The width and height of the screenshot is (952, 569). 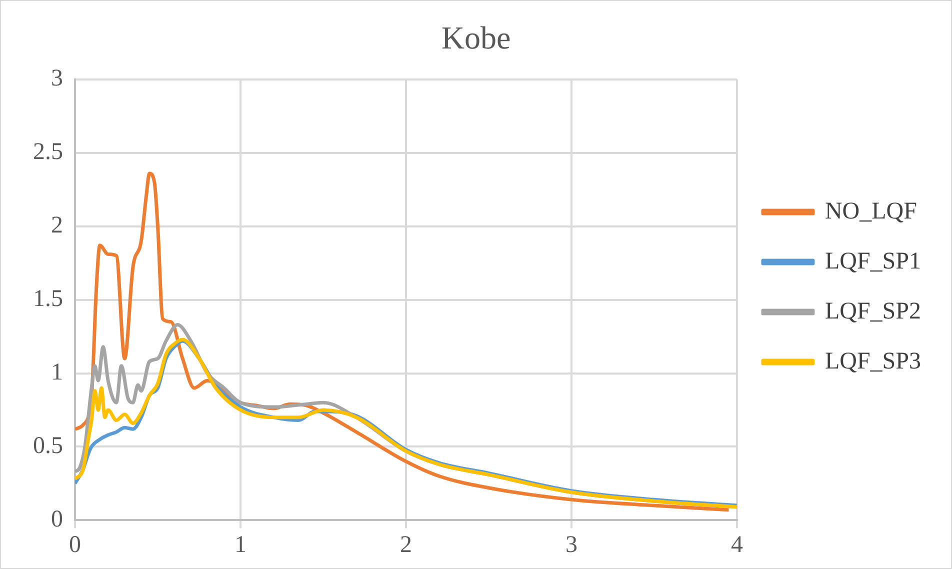 I want to click on y-tick-label: 3, so click(x=57, y=79).